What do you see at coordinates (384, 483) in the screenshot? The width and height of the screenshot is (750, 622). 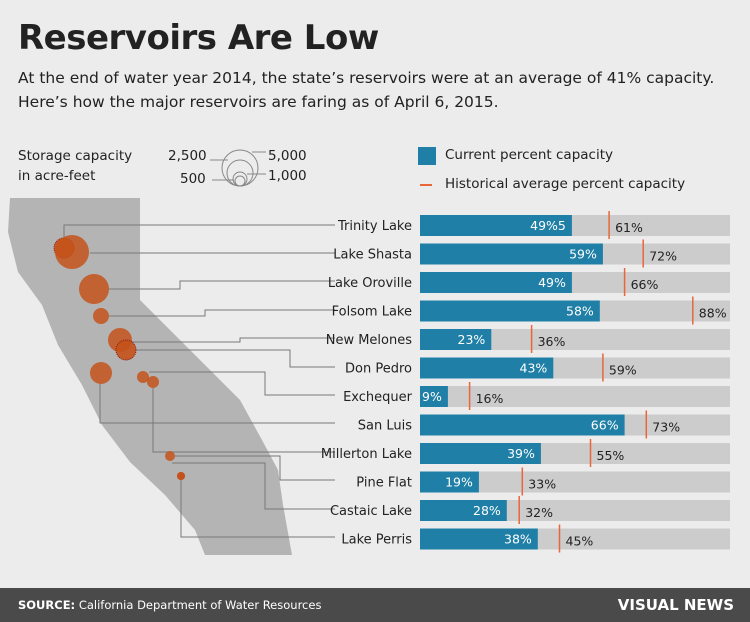 I see `category-label: Pine Flat` at bounding box center [384, 483].